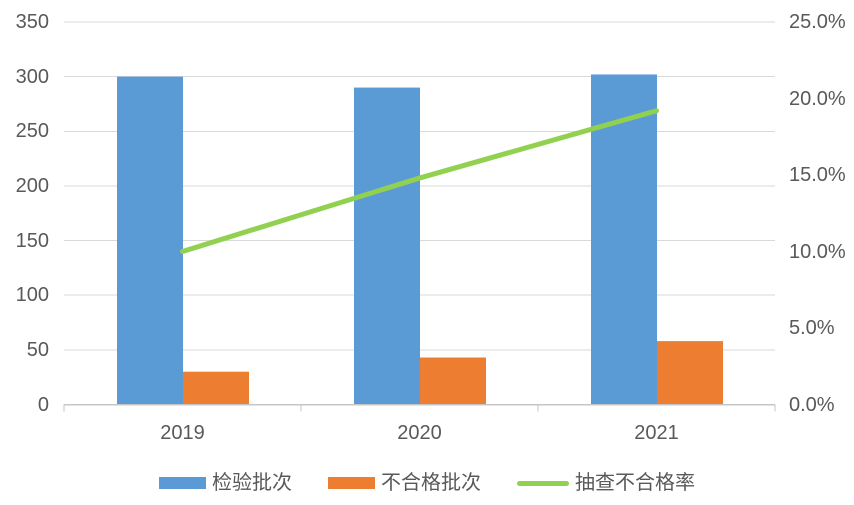 This screenshot has height=505, width=854. I want to click on bar-series1-2020, so click(453, 381).